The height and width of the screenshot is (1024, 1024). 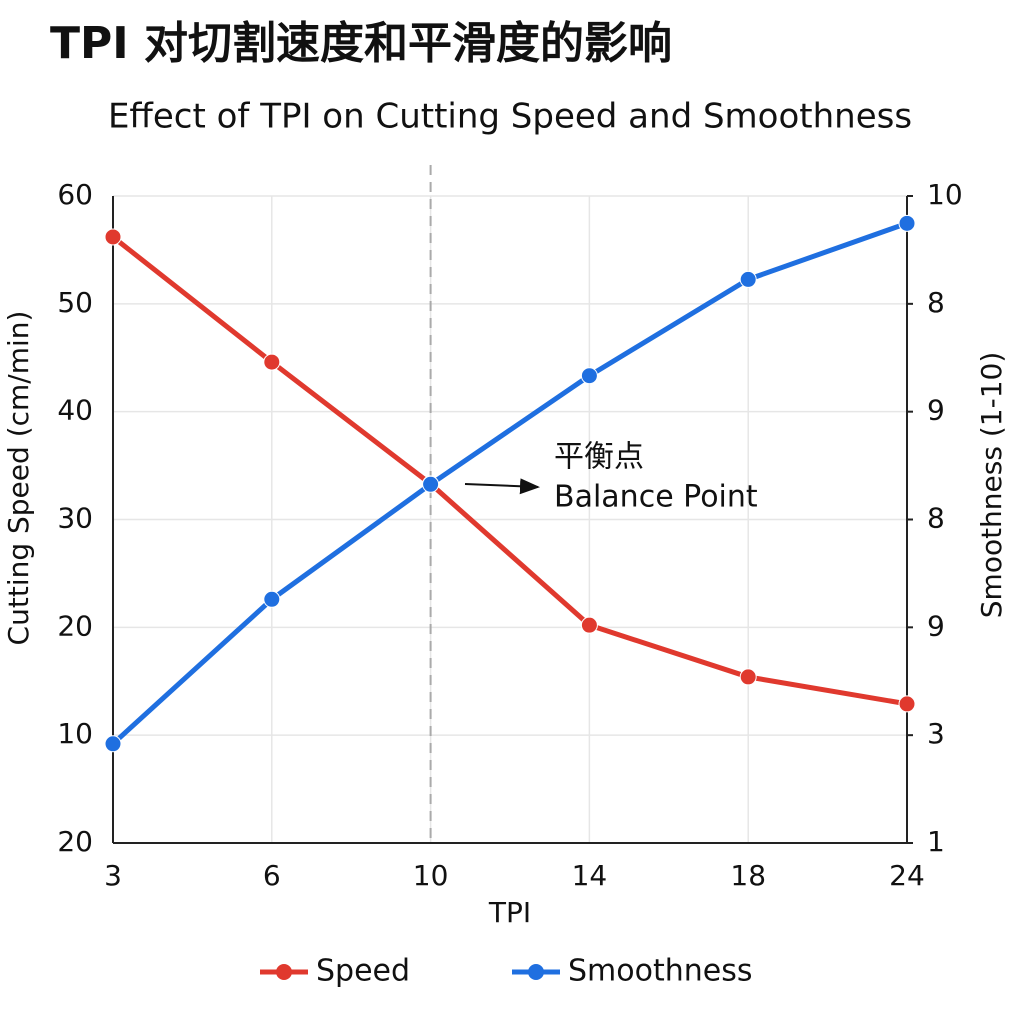 I want to click on x-tick-label: 6, so click(x=272, y=875).